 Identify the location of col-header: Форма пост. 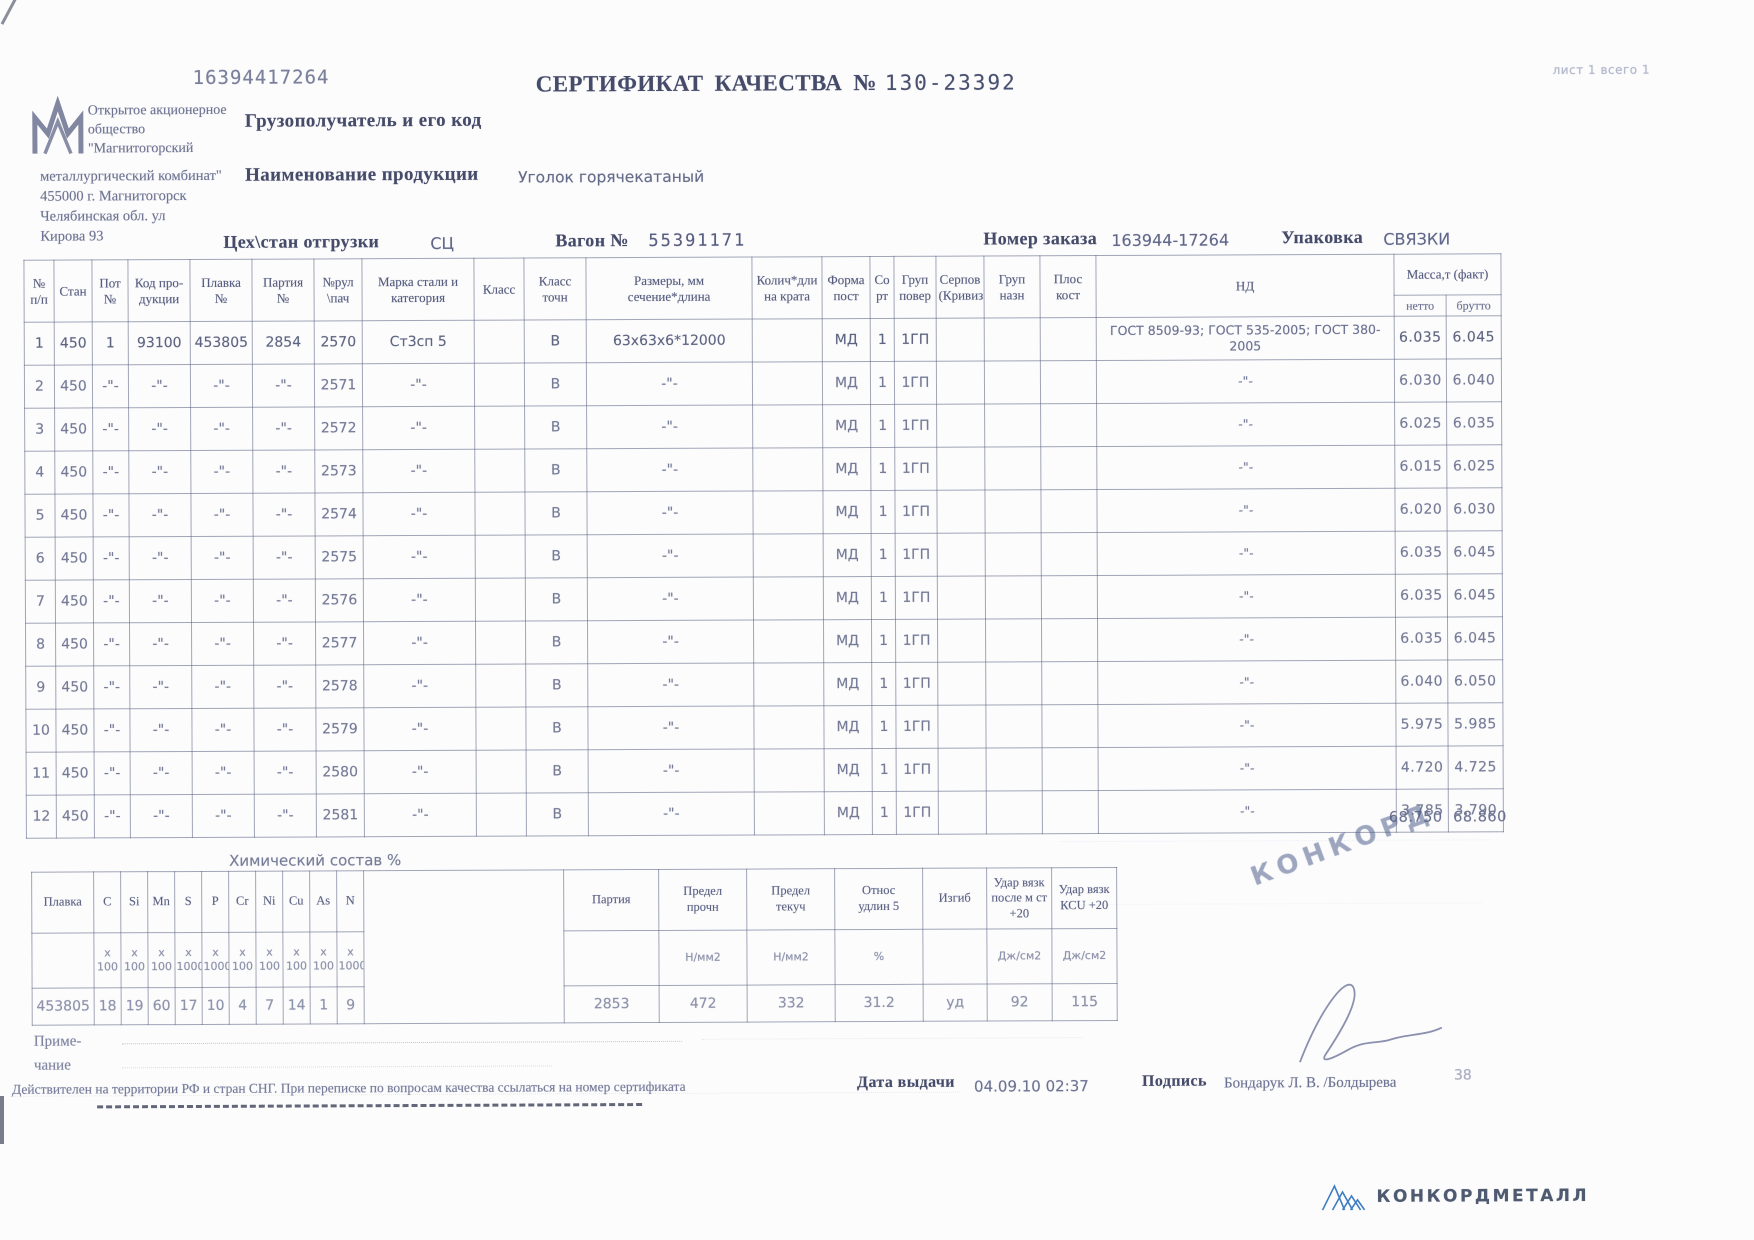
(846, 287).